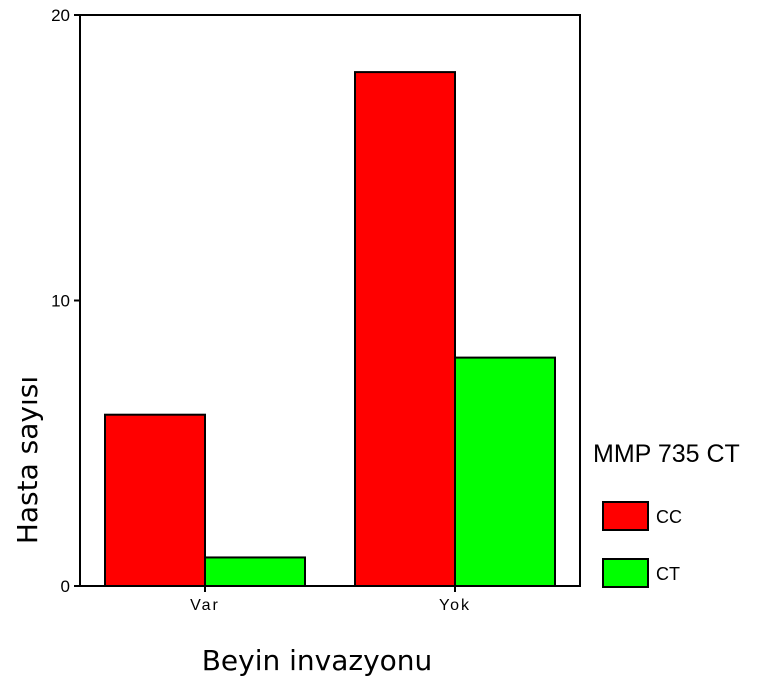  I want to click on y-tick-label: 10, so click(60, 301).